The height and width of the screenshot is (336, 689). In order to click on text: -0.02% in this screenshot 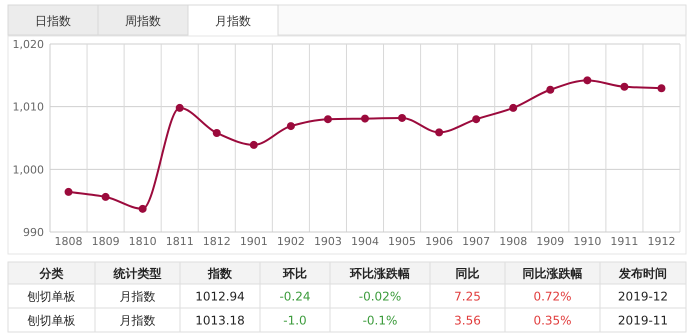, I will do `click(380, 297)`.